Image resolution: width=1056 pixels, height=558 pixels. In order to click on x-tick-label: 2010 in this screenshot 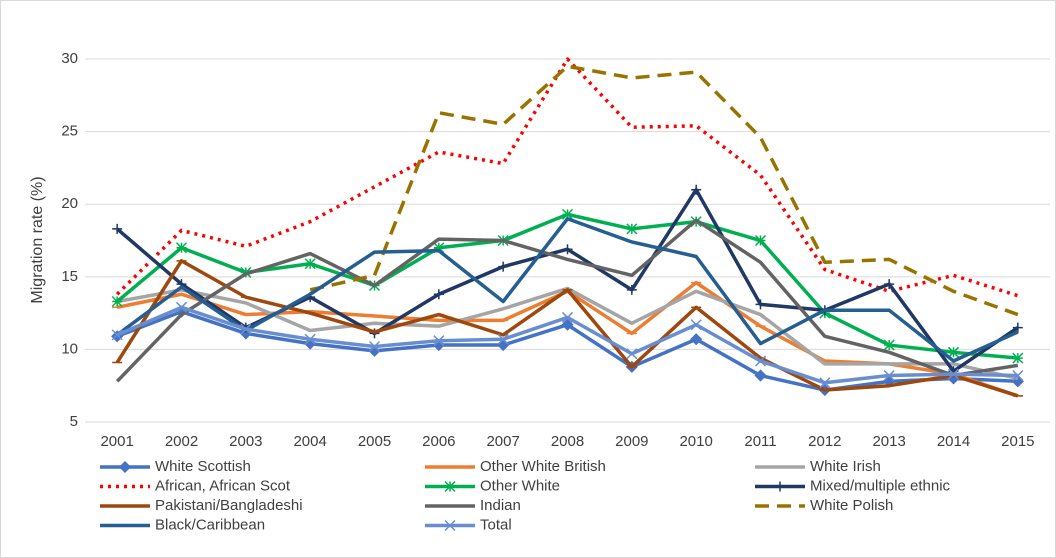, I will do `click(695, 441)`.